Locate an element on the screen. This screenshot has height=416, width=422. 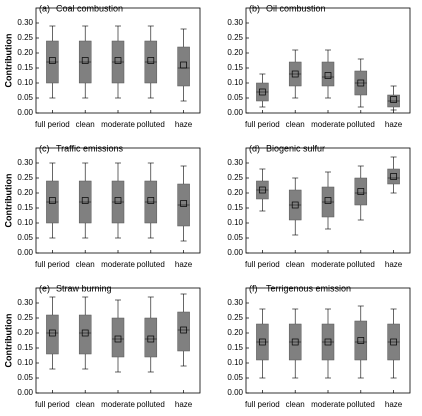
panel-label: (a) is located at coordinates (44, 8).